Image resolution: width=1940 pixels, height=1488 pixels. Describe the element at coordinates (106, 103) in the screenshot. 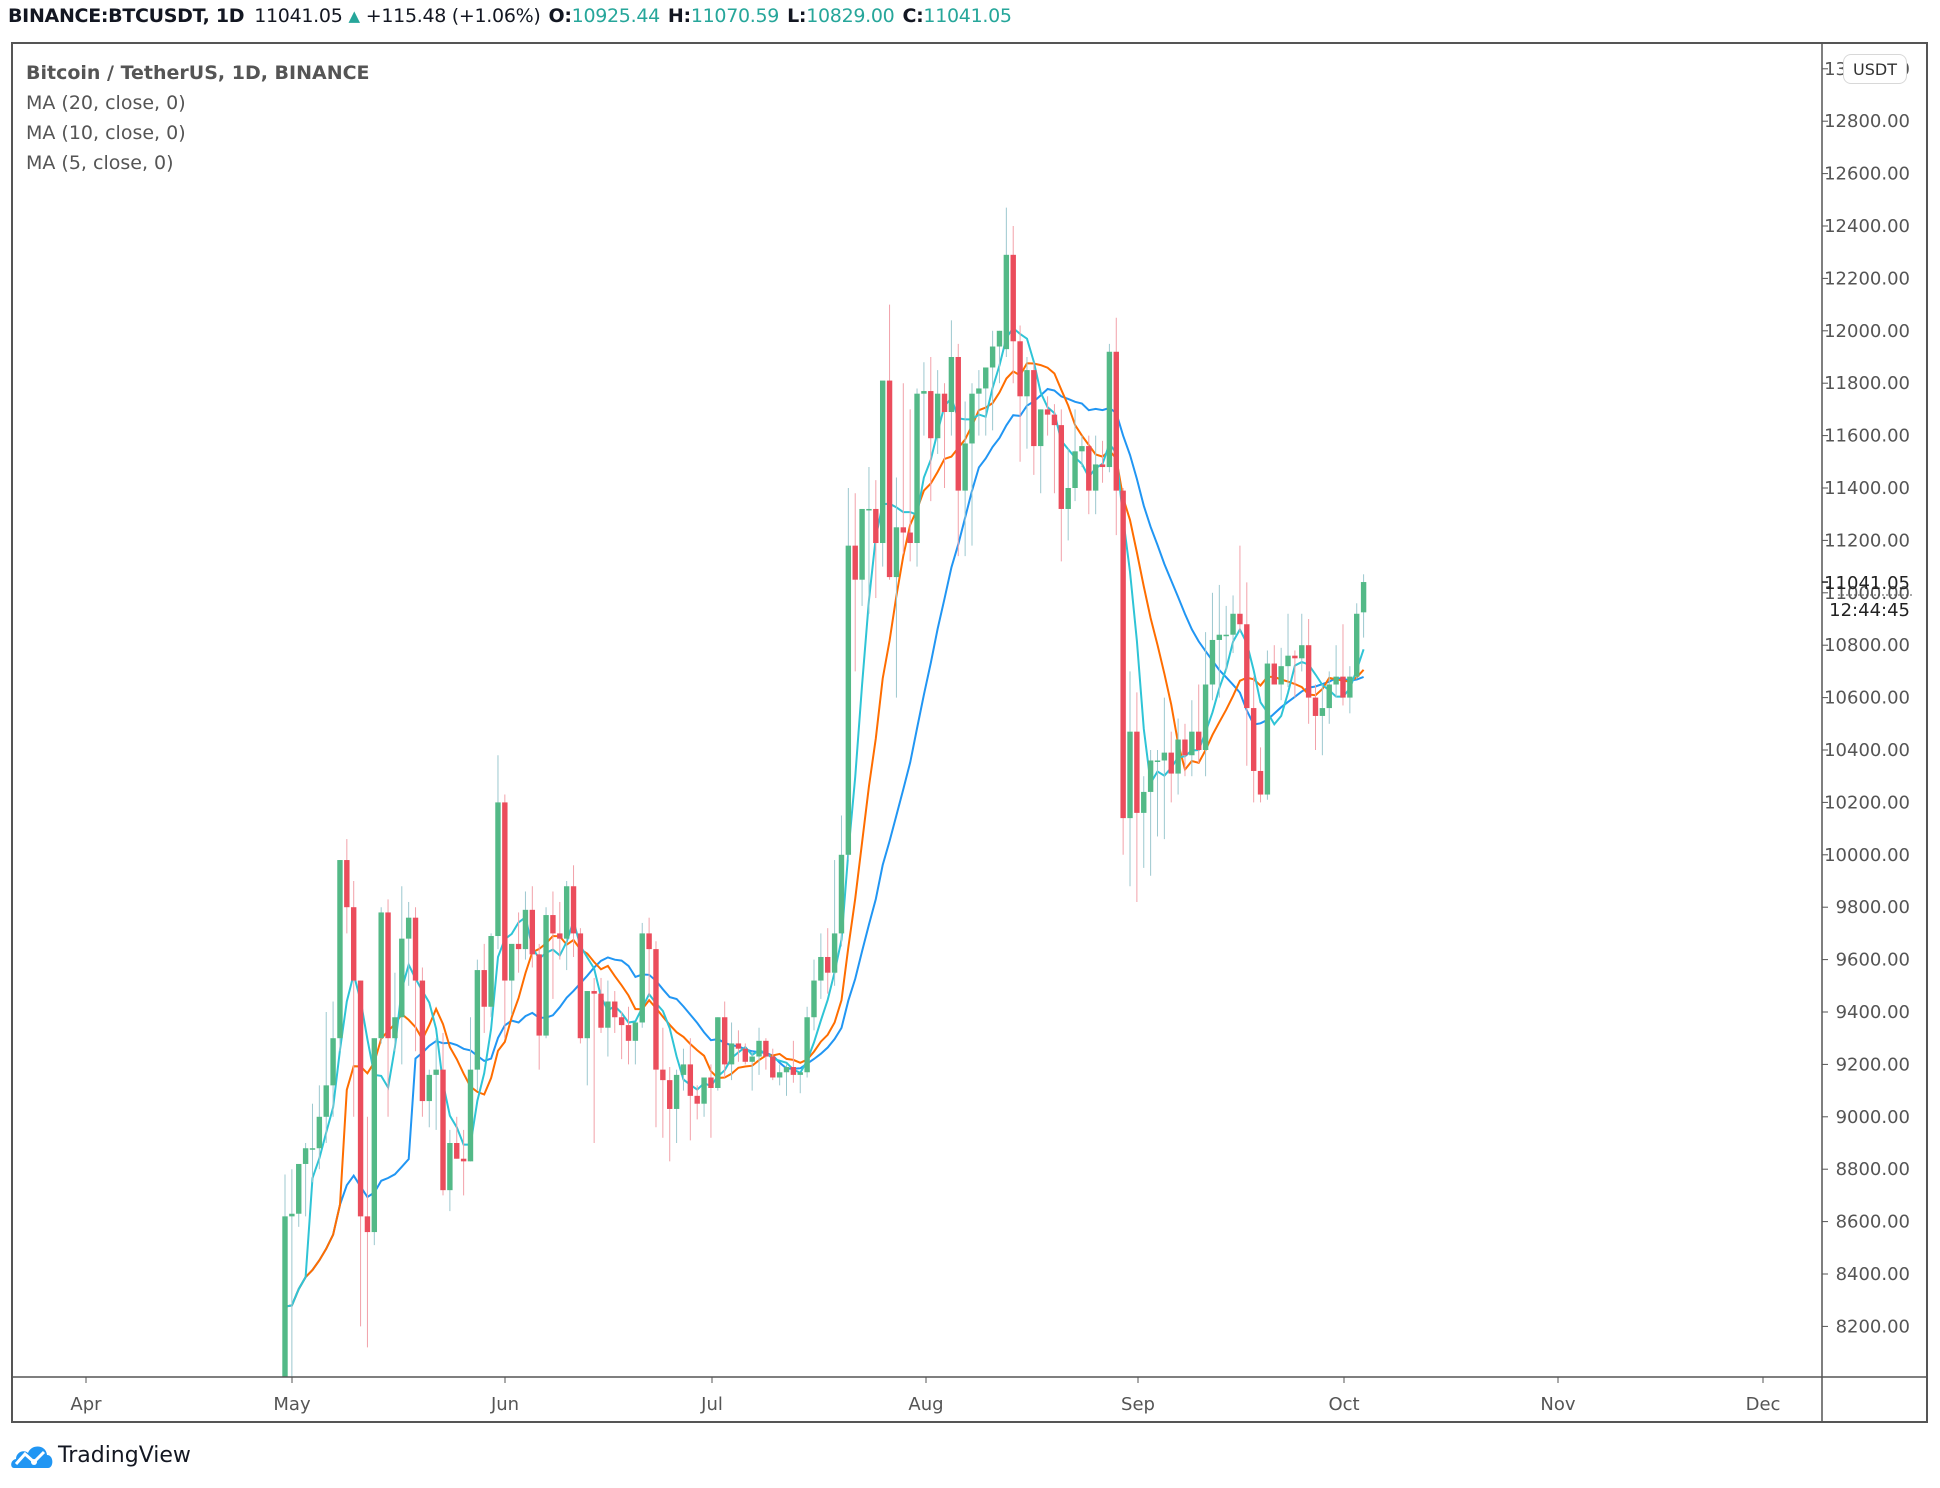

I see `legend-ma20: MA (20, close, 0)` at that location.